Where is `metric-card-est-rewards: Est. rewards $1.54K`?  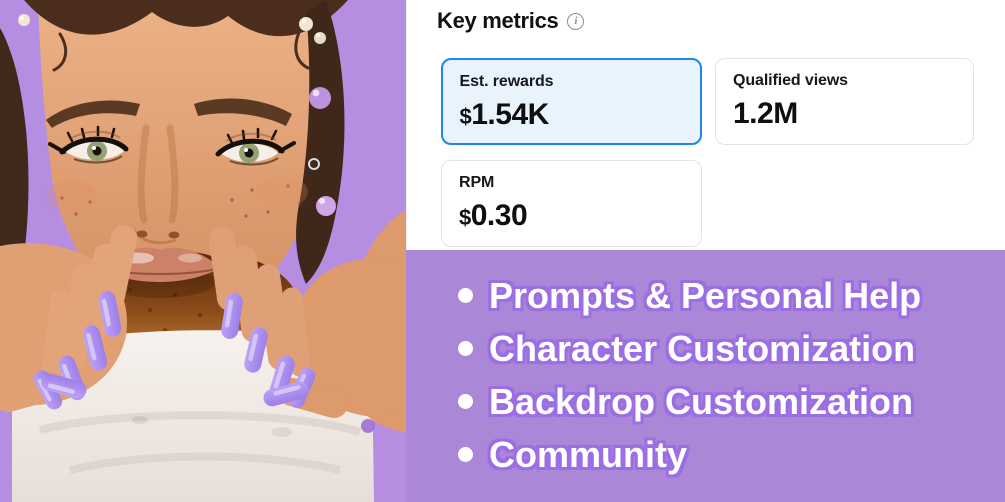
metric-card-est-rewards: Est. rewards $1.54K is located at coordinates (571, 101).